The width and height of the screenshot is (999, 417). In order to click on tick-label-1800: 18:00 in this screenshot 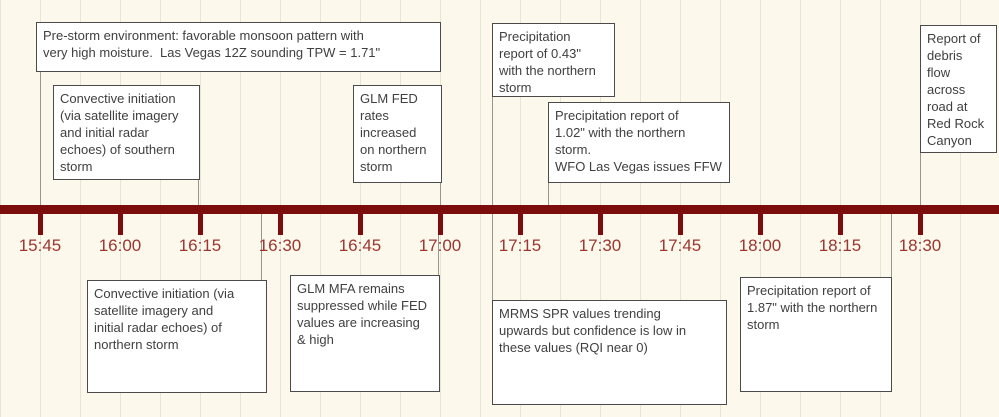, I will do `click(760, 245)`.